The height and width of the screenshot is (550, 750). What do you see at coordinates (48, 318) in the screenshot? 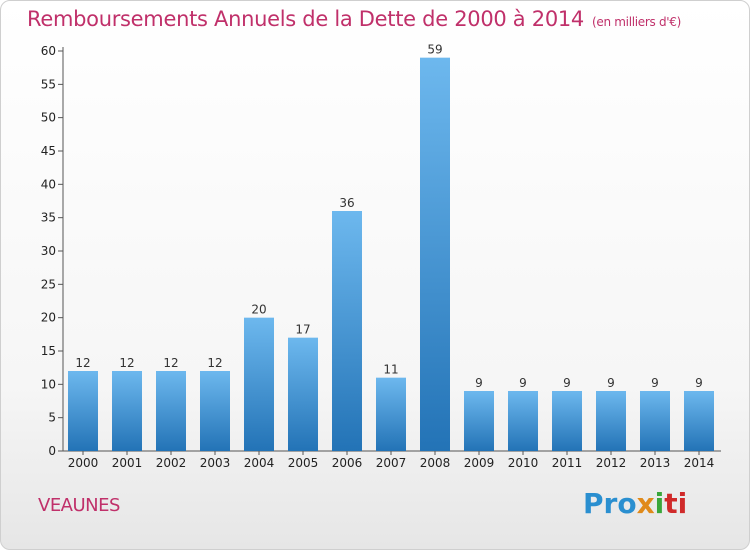
I see `y-tick-label: 20` at bounding box center [48, 318].